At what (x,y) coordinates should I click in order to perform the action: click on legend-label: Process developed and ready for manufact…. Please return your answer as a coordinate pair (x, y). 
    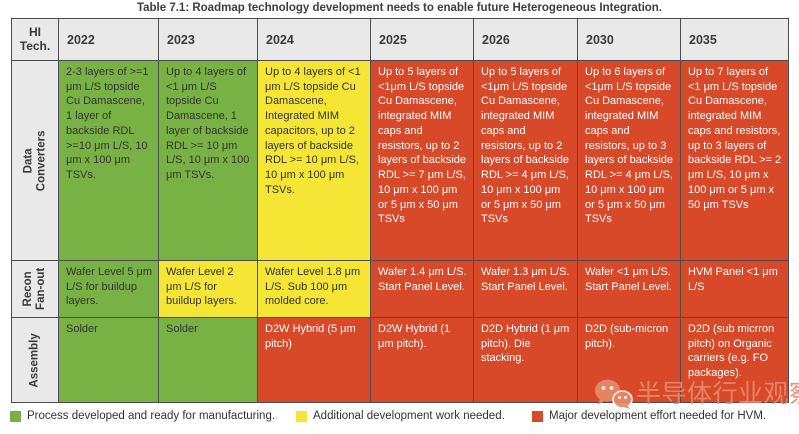
    Looking at the image, I should click on (151, 416).